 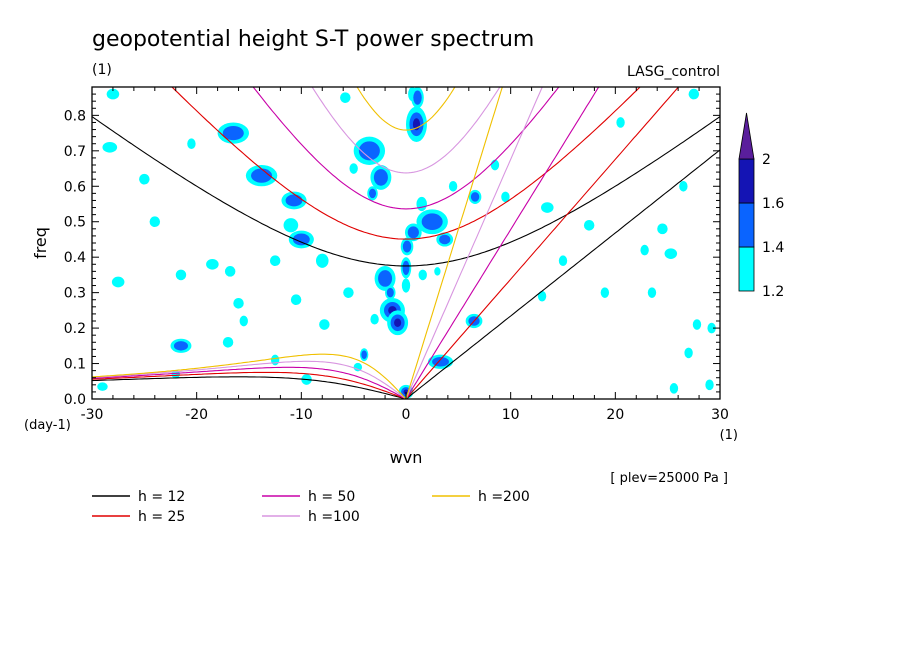 What do you see at coordinates (313, 39) in the screenshot?
I see `chart-title: geopotential height S-T power spectrum` at bounding box center [313, 39].